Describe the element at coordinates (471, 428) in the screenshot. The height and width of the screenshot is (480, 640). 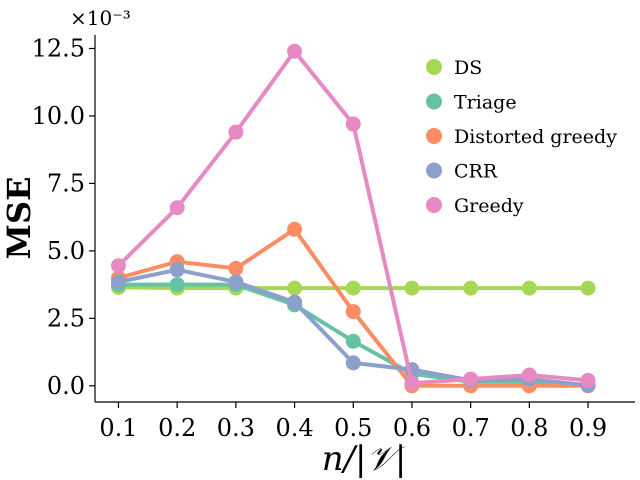
I see `x-tick-label: 0.7` at that location.